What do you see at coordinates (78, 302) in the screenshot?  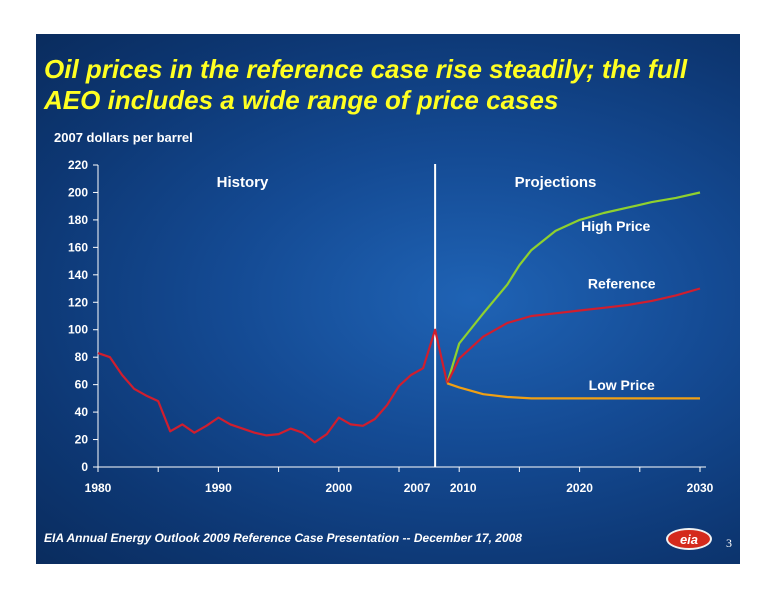 I see `y-tick-label: 120` at bounding box center [78, 302].